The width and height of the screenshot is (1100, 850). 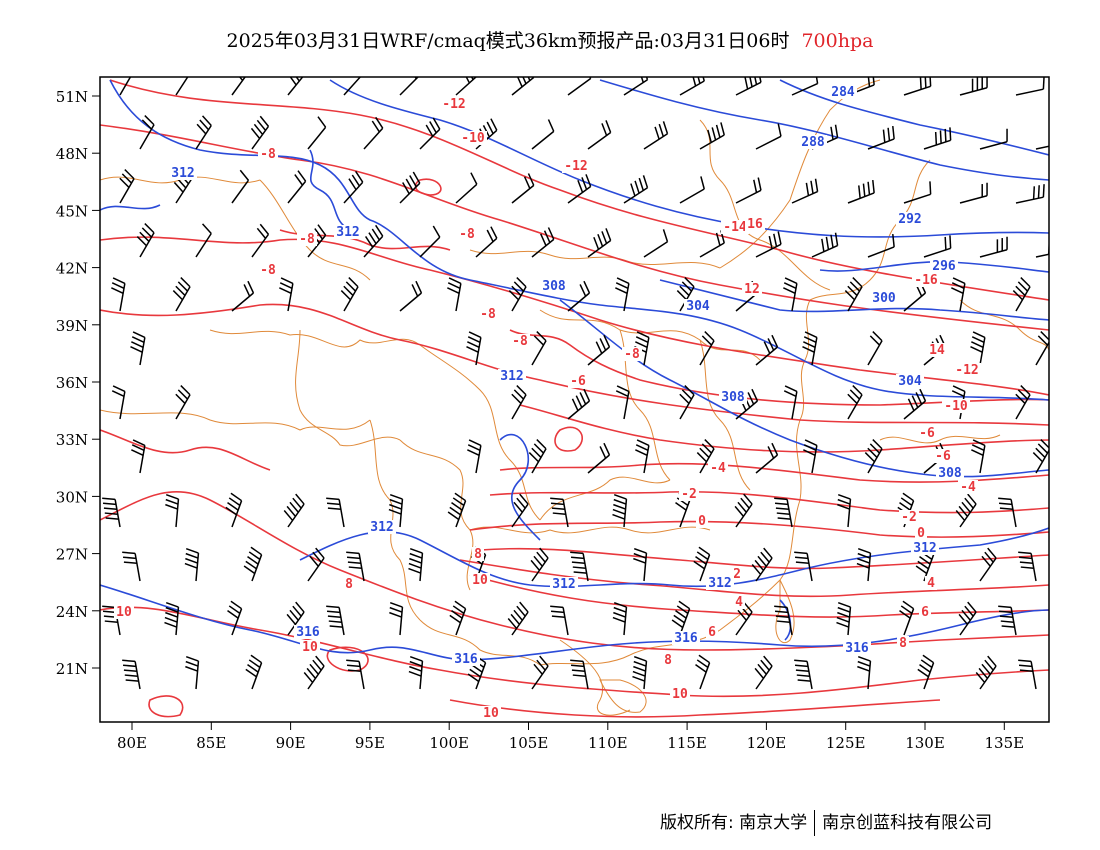 I want to click on copyright-right: 南京创蓝科技有限公司, so click(x=907, y=823).